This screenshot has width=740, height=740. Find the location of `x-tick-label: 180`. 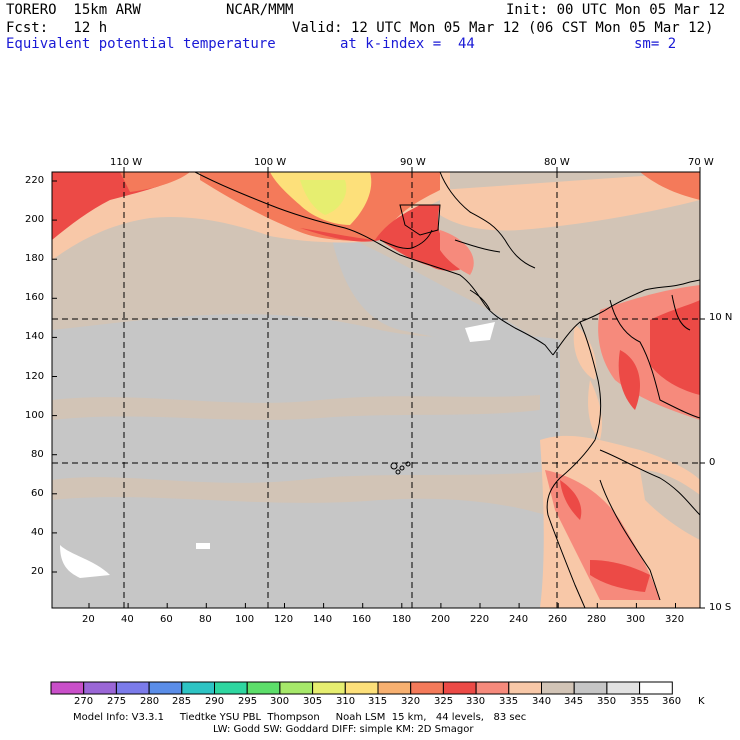

x-tick-label: 180 is located at coordinates (402, 619).